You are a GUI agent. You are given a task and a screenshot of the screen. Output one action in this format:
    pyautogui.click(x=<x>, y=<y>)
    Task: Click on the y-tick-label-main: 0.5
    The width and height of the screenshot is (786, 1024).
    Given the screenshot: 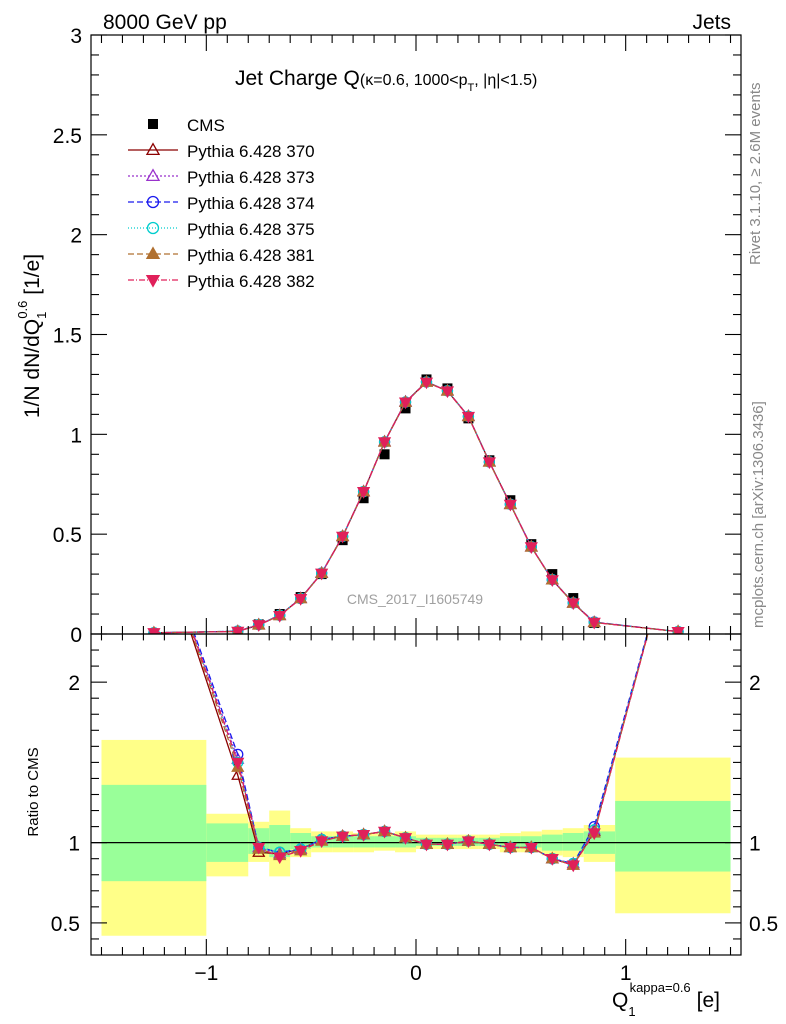 What is the action you would take?
    pyautogui.click(x=67, y=535)
    